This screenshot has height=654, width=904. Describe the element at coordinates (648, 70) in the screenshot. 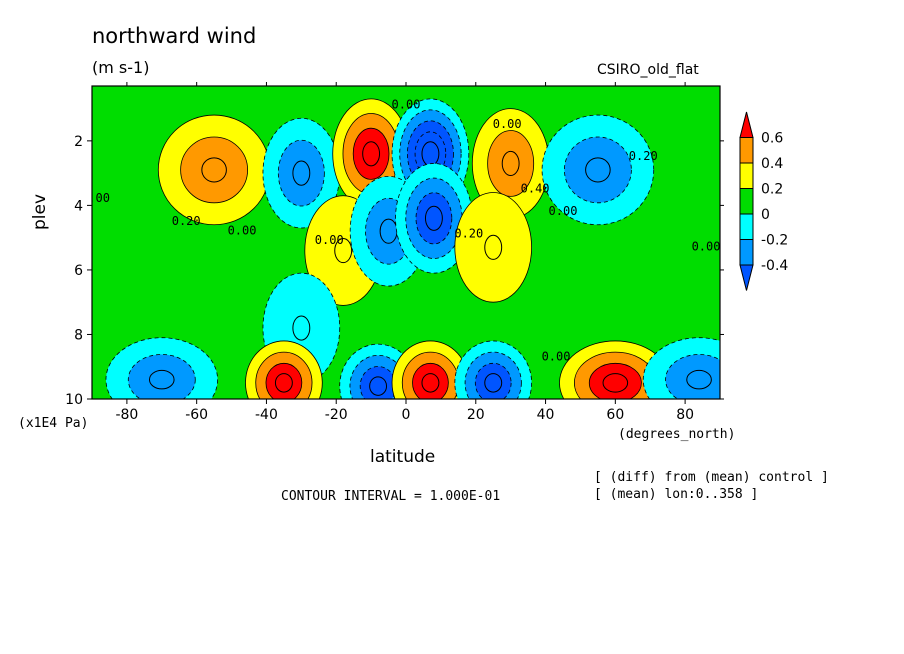

I see `model-label: CSIRO_old_flat` at that location.